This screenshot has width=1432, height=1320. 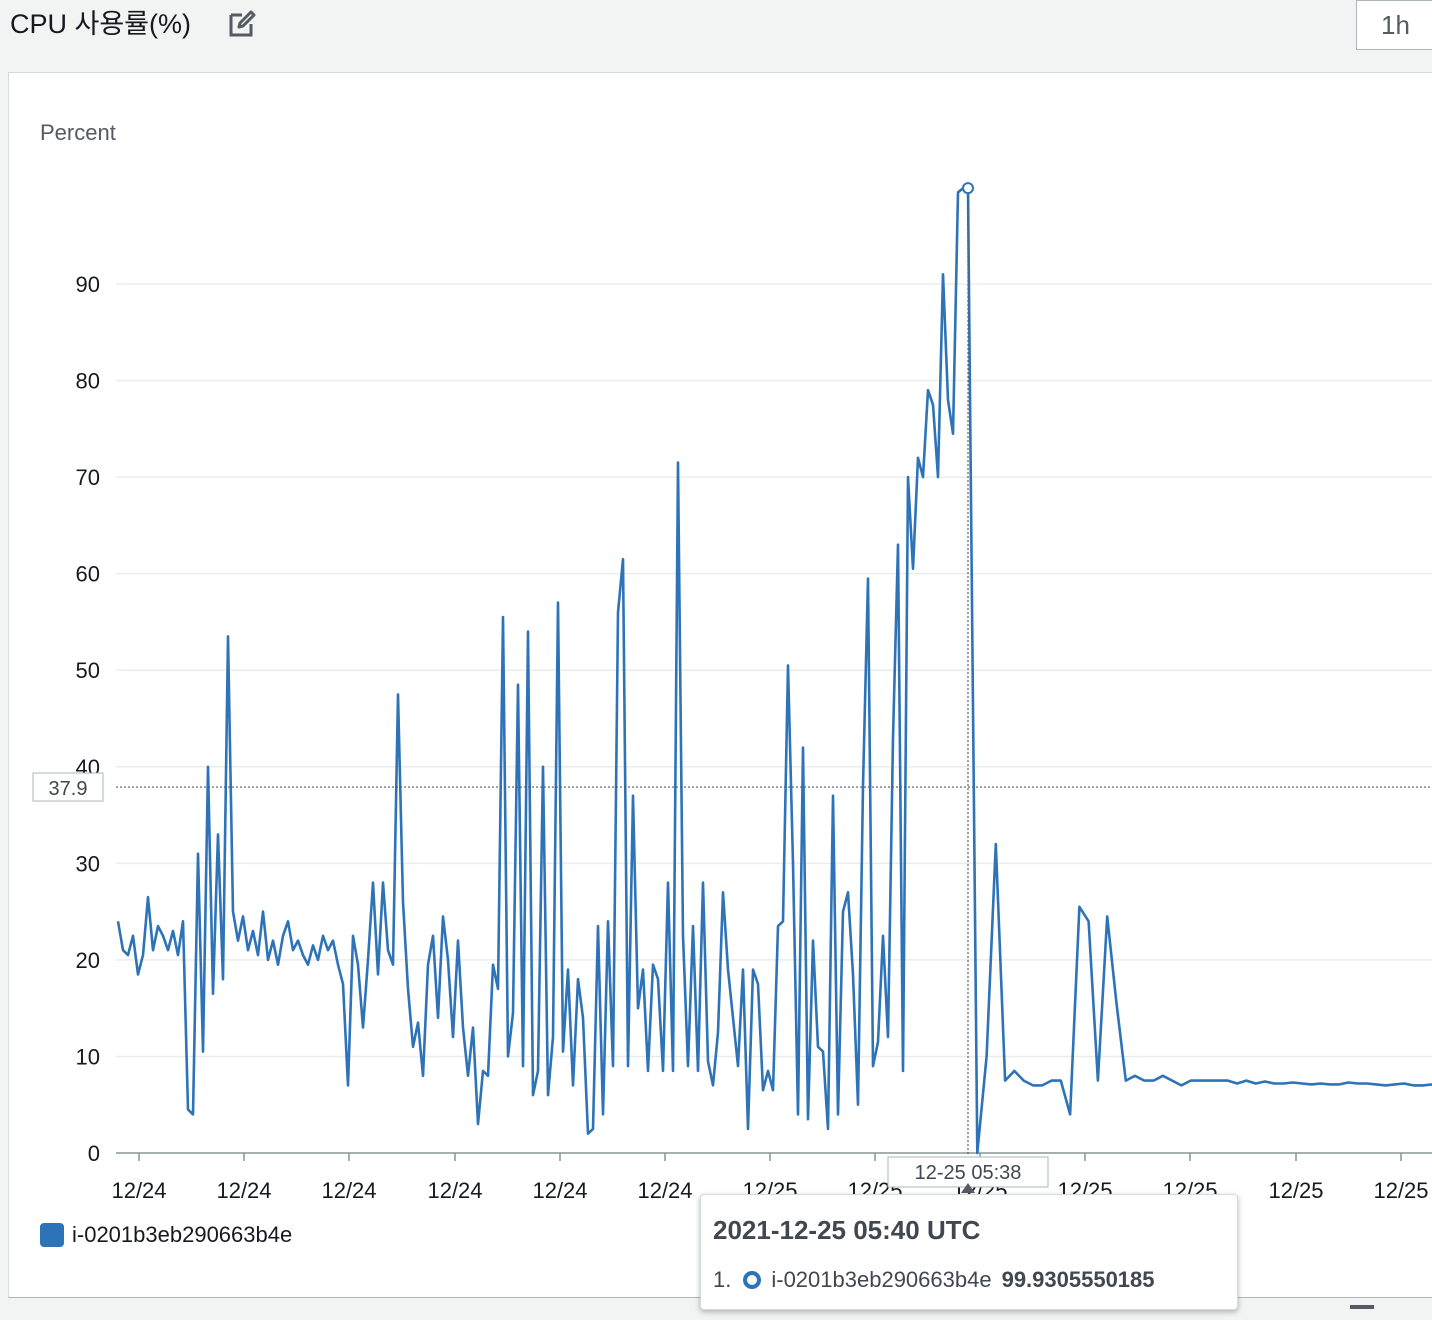 I want to click on tooltip-row: 1. i-0201b3eb290663b4e 99.9305550185, so click(x=934, y=1280).